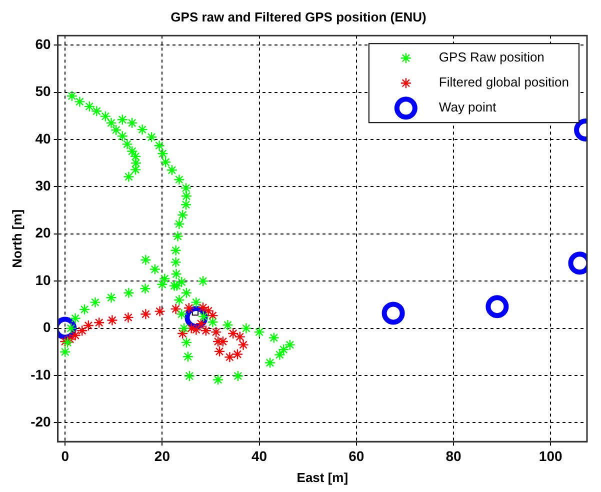 The image size is (601, 492). I want to click on y-tick-label: -10, so click(41, 374).